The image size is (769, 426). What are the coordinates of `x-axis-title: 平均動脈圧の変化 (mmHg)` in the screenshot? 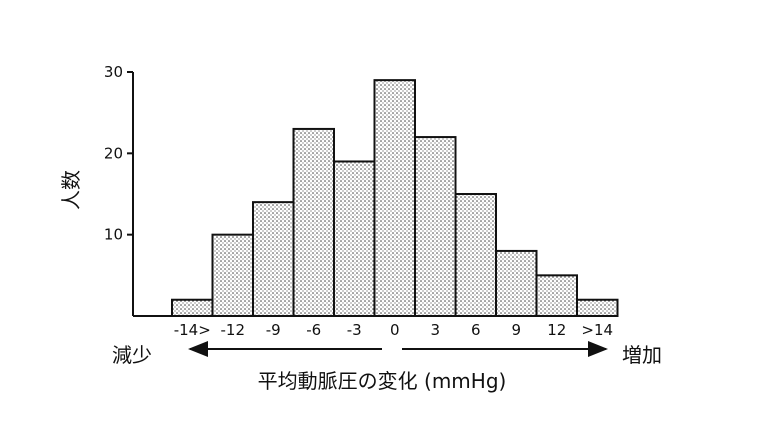 It's located at (382, 381).